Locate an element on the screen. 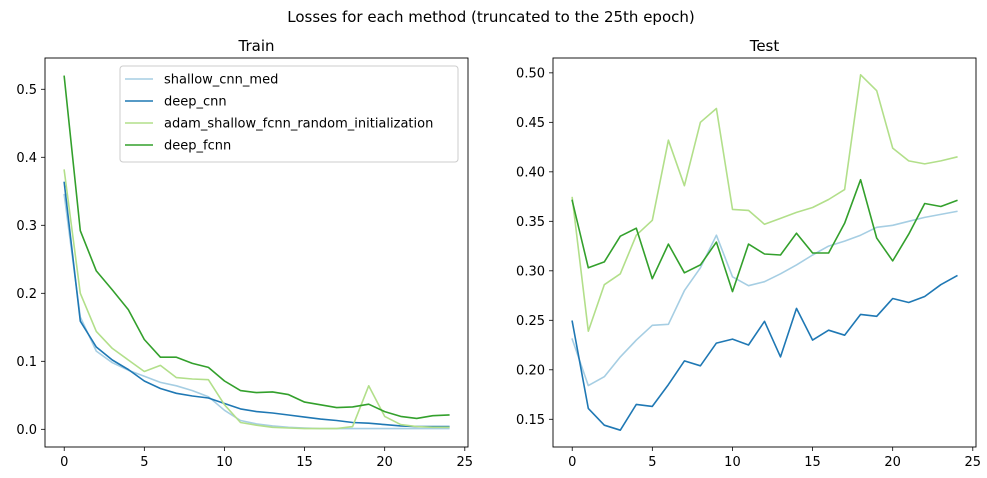 This screenshot has width=987, height=478. train-legend-label: shallow_cnn_med is located at coordinates (221, 80).